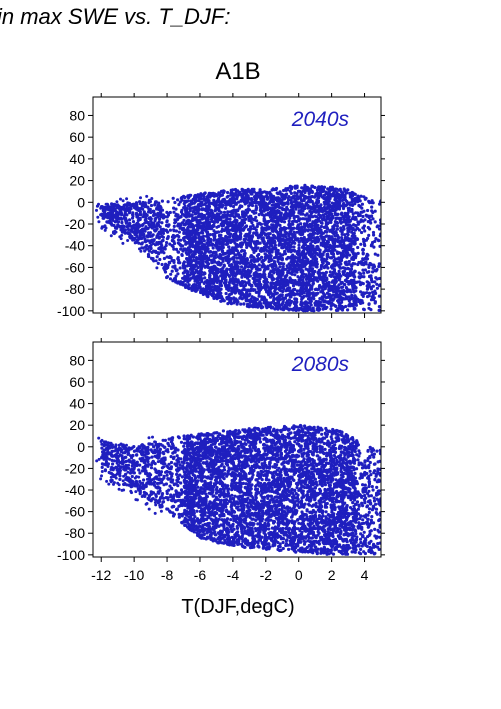 Image resolution: width=501 pixels, height=709 pixels. Describe the element at coordinates (238, 607) in the screenshot. I see `x-axis-label: T(DJF,degC)` at that location.